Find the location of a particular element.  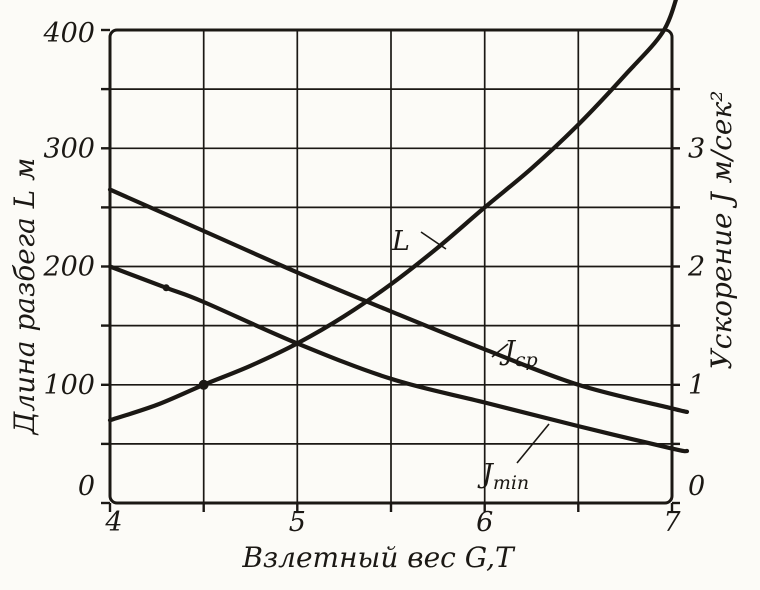

curve-label-jmin-sub: min is located at coordinates (511, 483).